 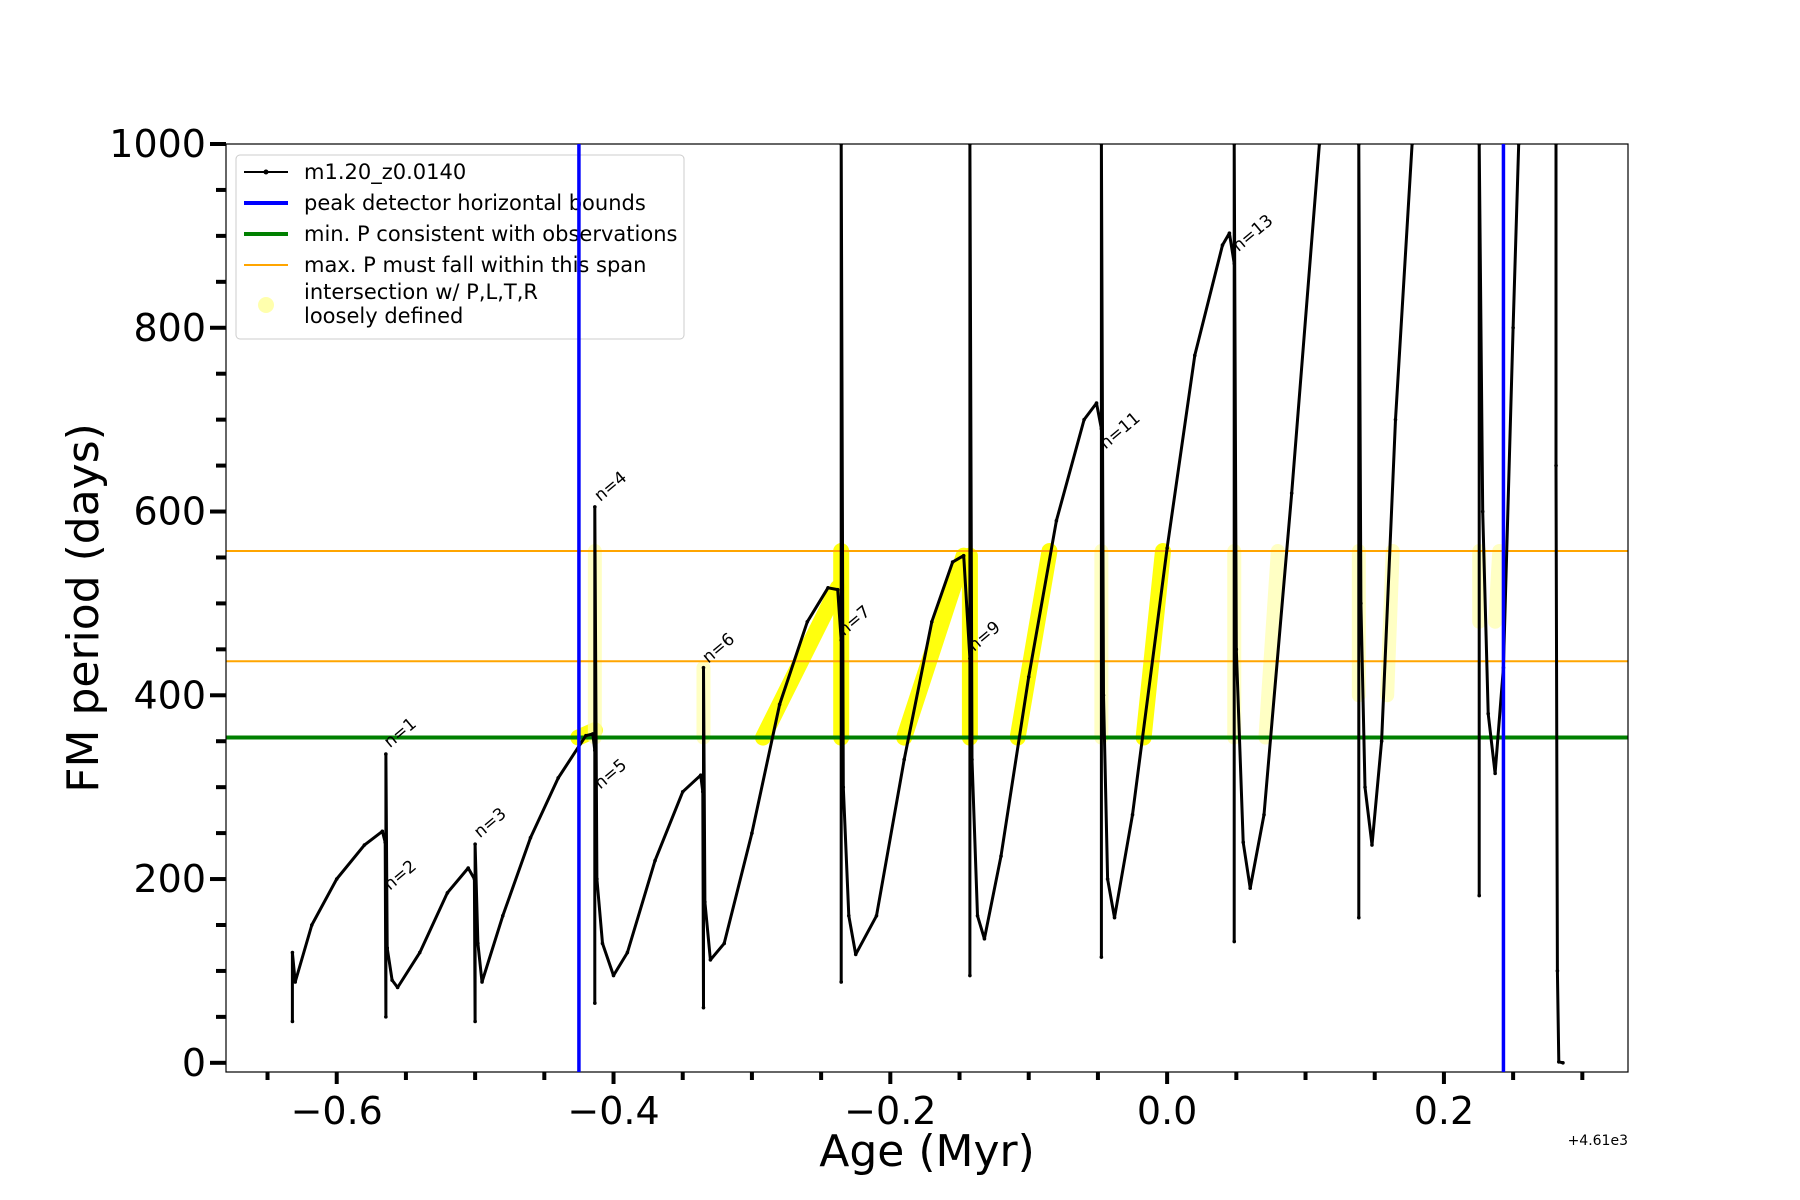 I want to click on x-tick-label-4: 0.2, so click(x=1444, y=1111).